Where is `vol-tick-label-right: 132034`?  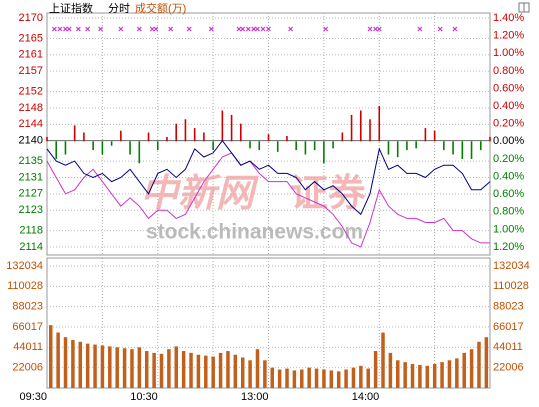
vol-tick-label-right: 132034 is located at coordinates (511, 266).